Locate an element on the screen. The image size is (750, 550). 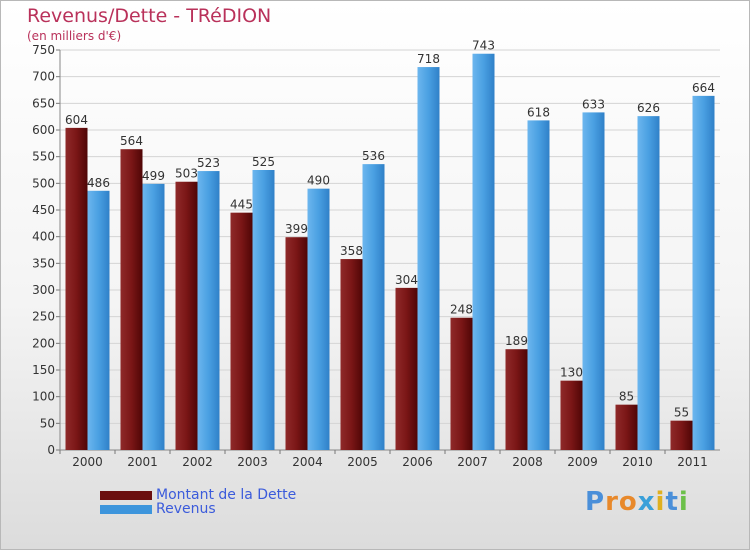
data-label-debt: 445 is located at coordinates (241, 205).